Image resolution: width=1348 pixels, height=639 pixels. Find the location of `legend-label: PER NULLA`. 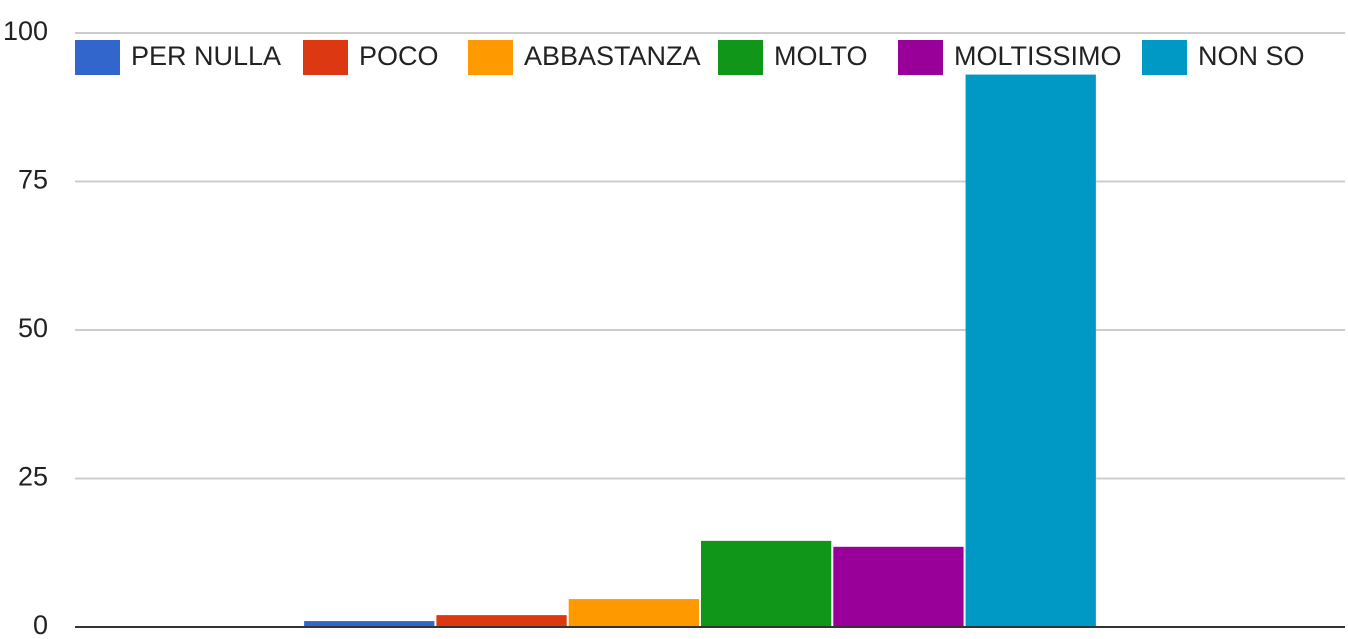

legend-label: PER NULLA is located at coordinates (206, 56).